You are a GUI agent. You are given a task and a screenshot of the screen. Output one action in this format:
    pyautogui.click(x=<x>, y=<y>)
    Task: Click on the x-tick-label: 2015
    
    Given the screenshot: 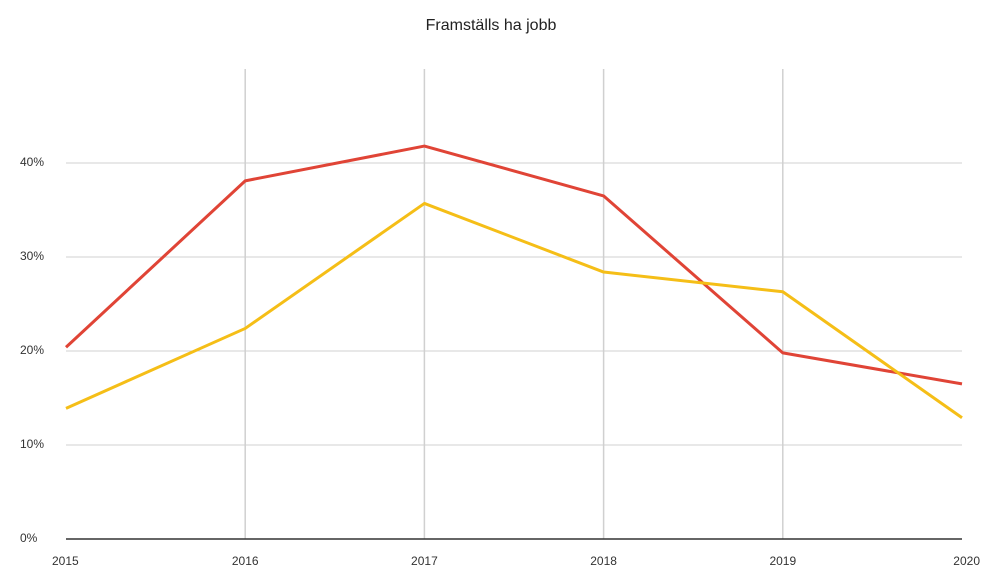 What is the action you would take?
    pyautogui.click(x=65, y=561)
    